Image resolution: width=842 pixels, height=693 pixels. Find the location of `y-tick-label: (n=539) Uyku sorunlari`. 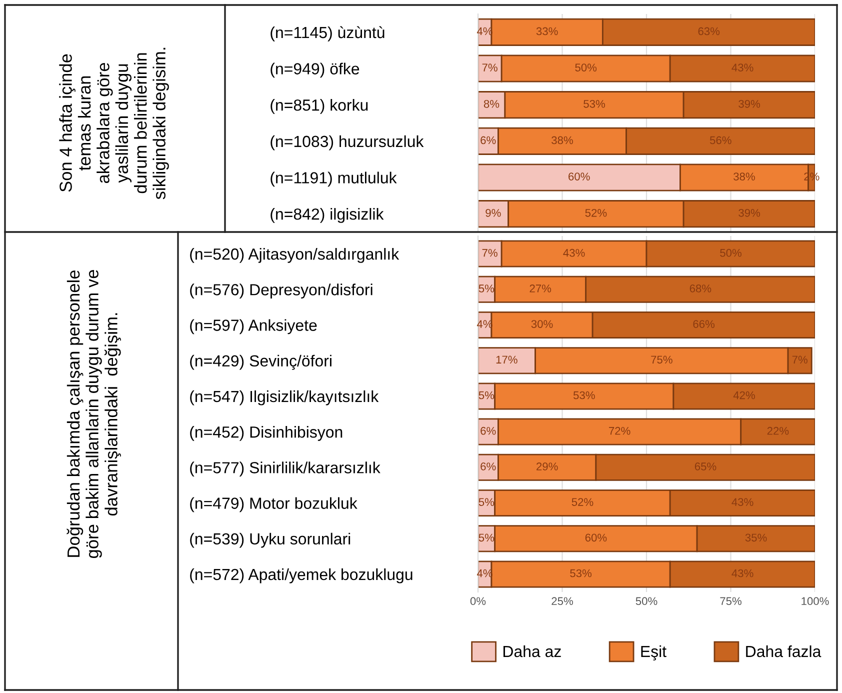

y-tick-label: (n=539) Uyku sorunlari is located at coordinates (270, 540).